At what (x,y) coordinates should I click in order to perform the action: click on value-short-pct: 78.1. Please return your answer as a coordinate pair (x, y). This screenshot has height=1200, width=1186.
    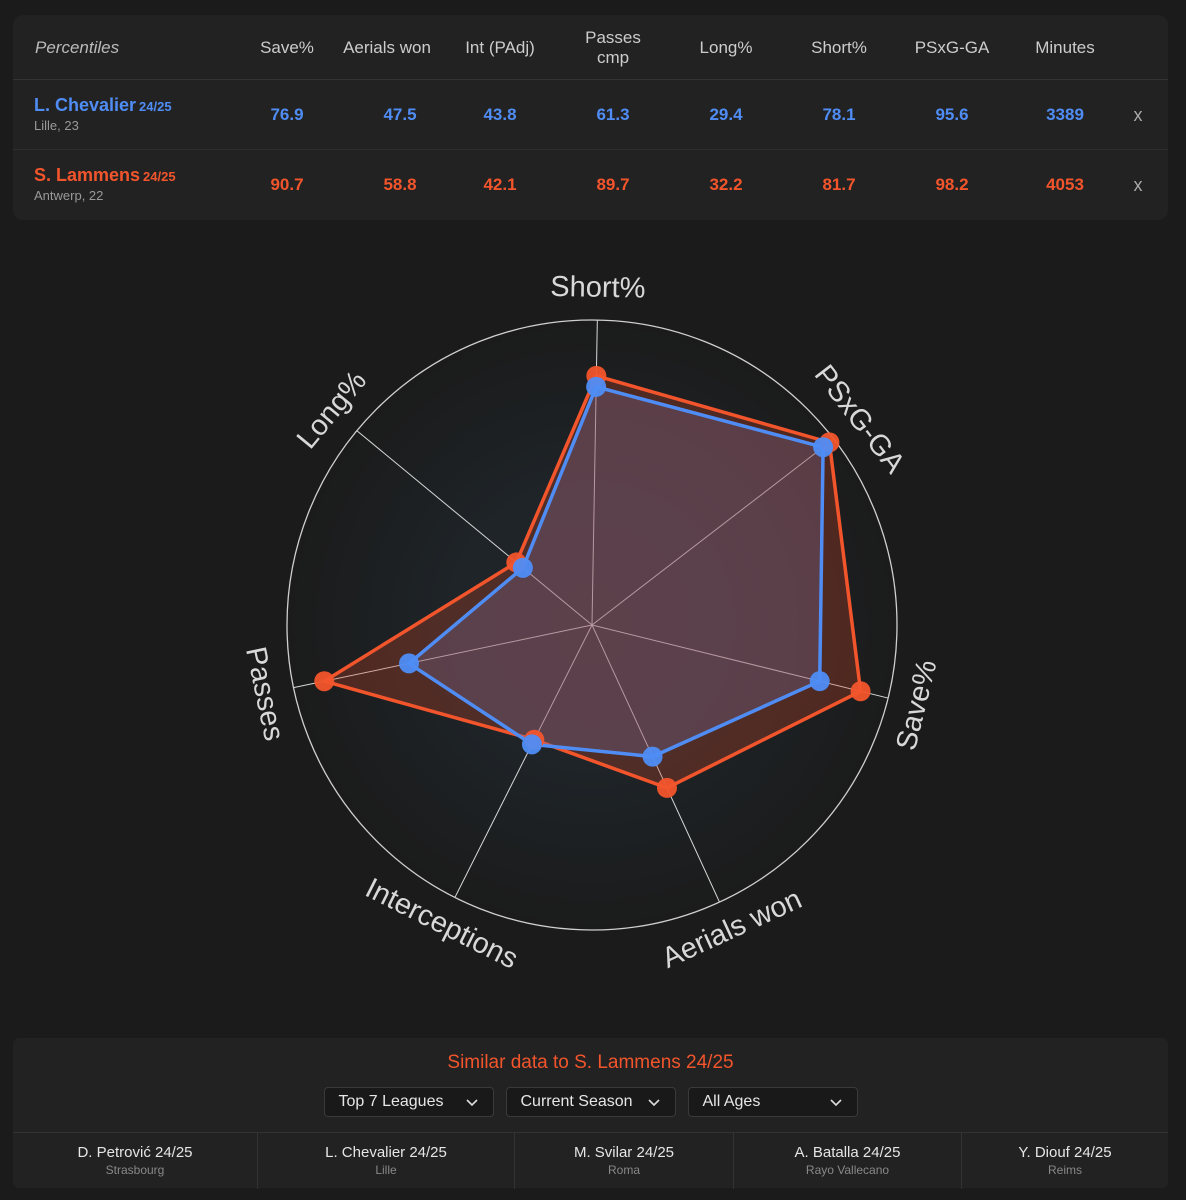
    Looking at the image, I should click on (839, 114).